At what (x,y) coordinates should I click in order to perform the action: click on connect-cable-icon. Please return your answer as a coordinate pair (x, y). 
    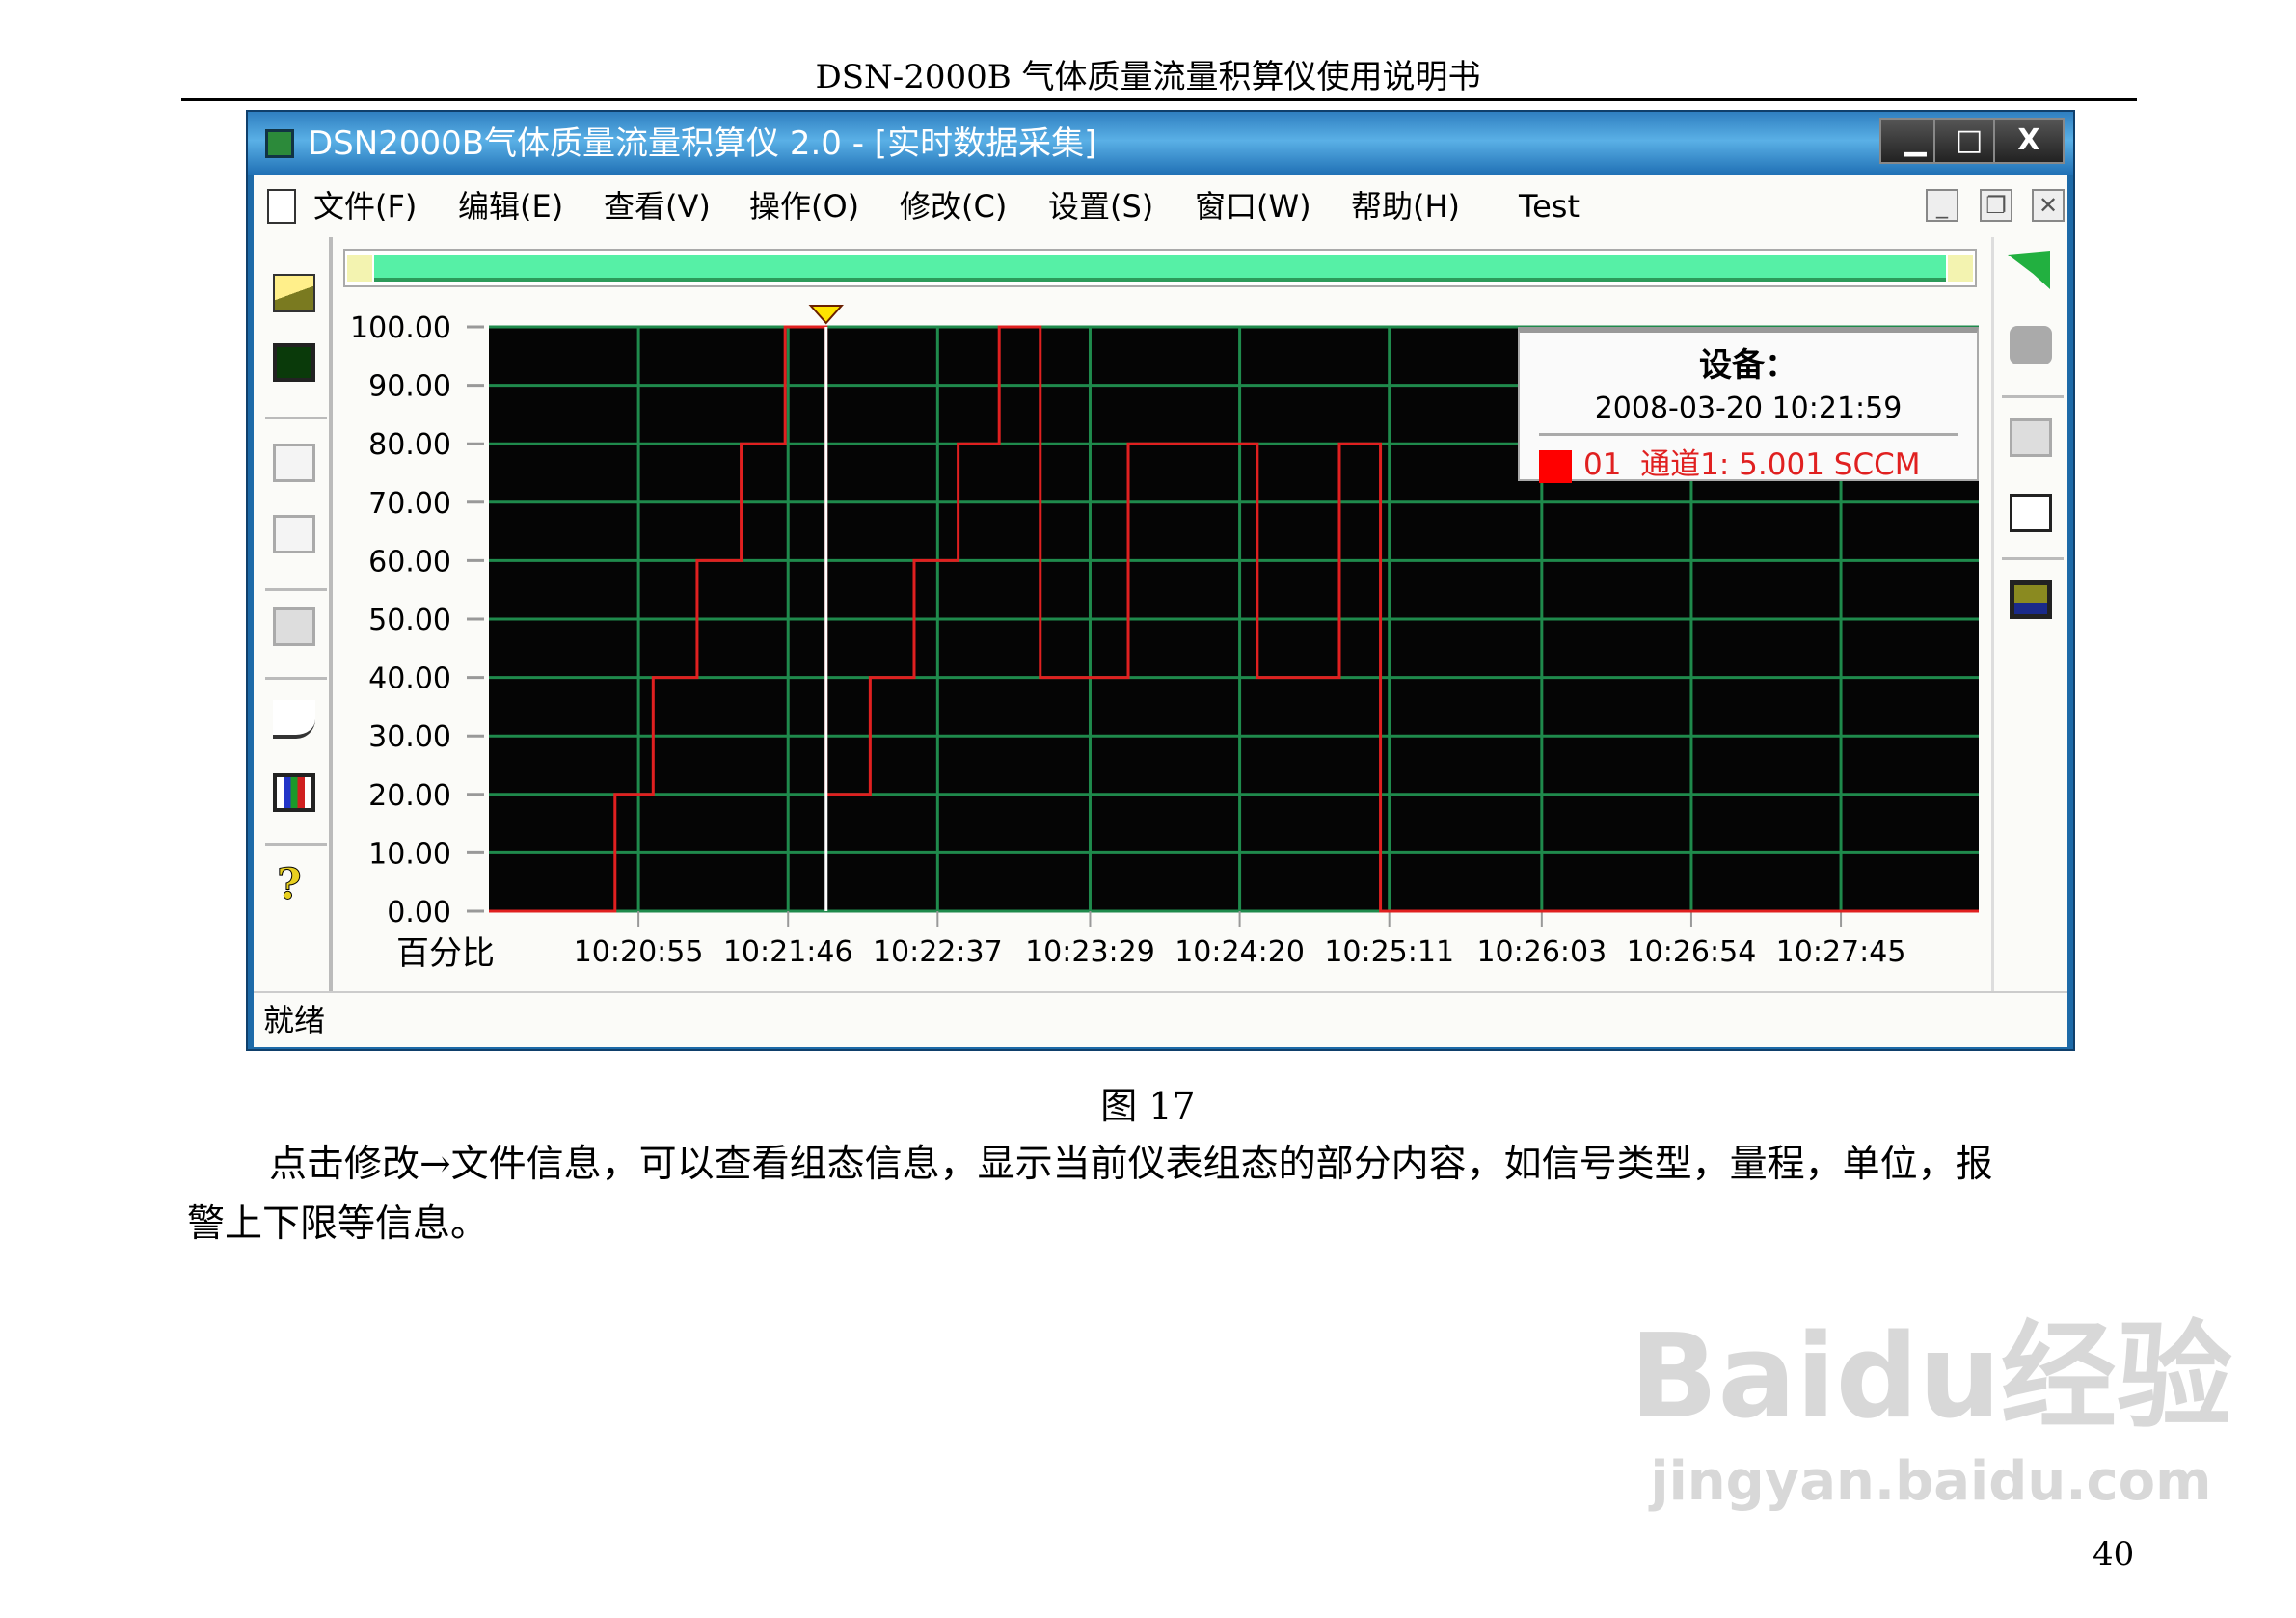
    Looking at the image, I should click on (294, 720).